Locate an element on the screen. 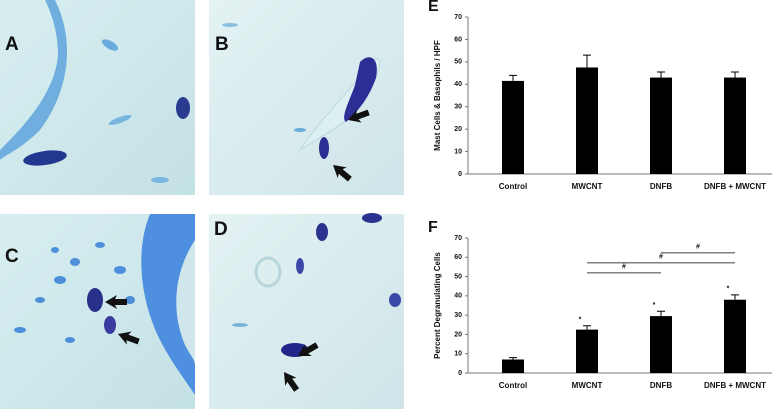 The width and height of the screenshot is (778, 409). panel-label: C is located at coordinates (12, 256).